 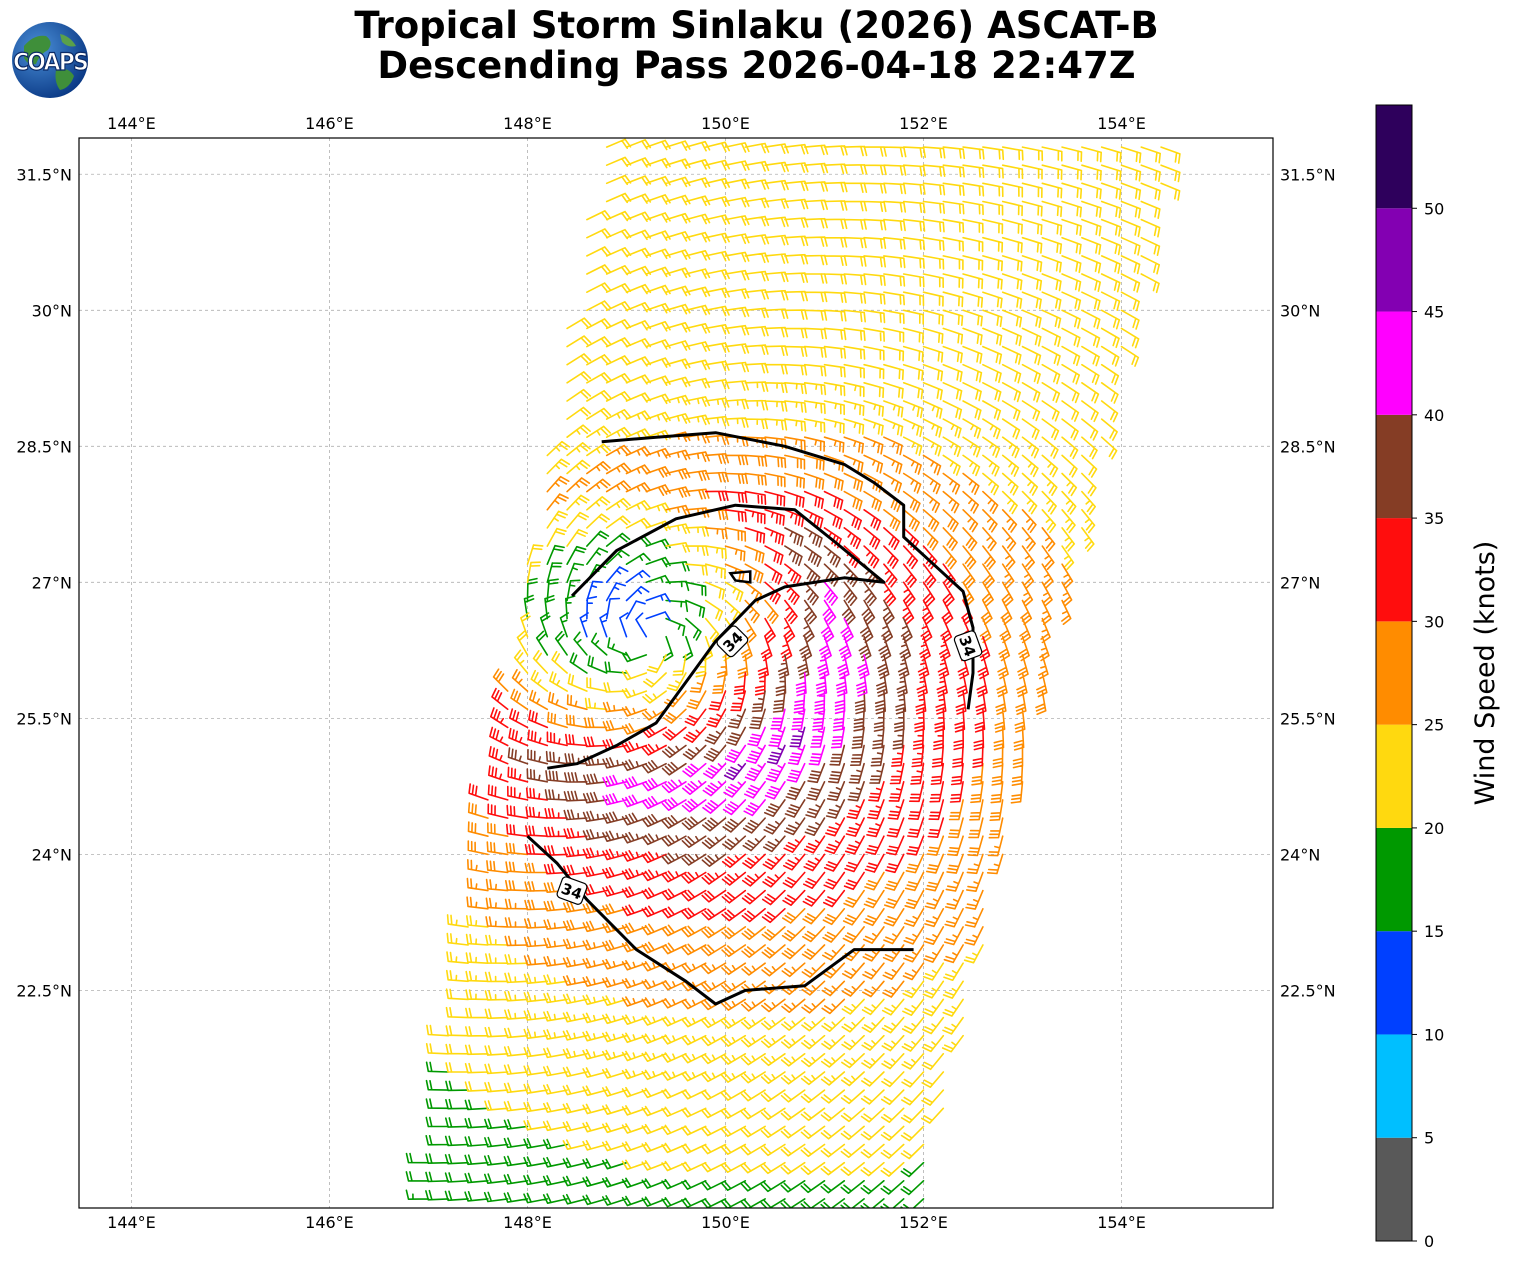 I want to click on colorbar-label: Wind Speed (knots), so click(x=1485, y=673).